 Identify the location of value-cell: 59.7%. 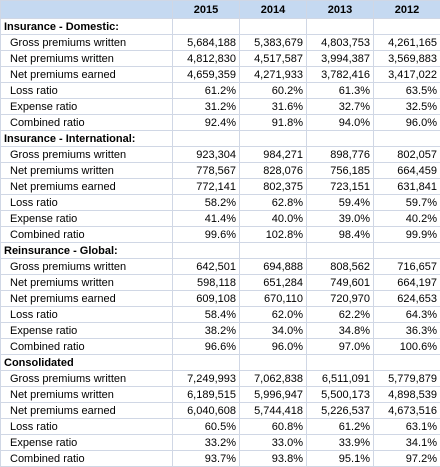
(406, 202).